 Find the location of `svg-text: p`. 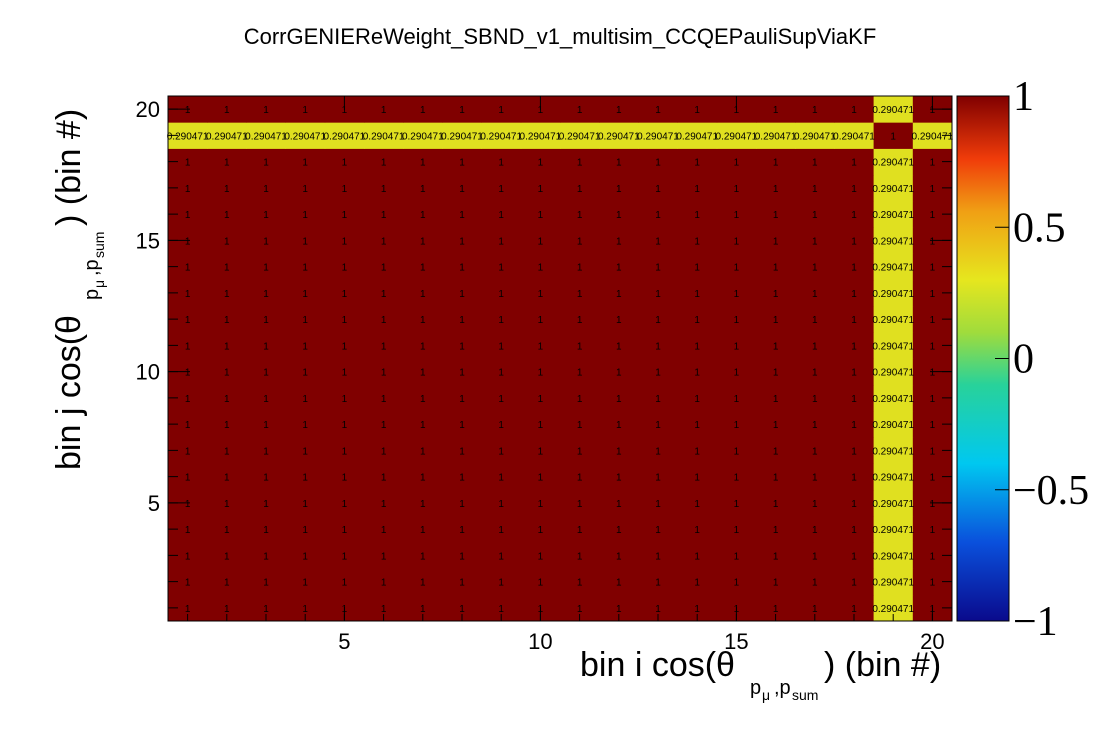

svg-text: p is located at coordinates (755, 688).